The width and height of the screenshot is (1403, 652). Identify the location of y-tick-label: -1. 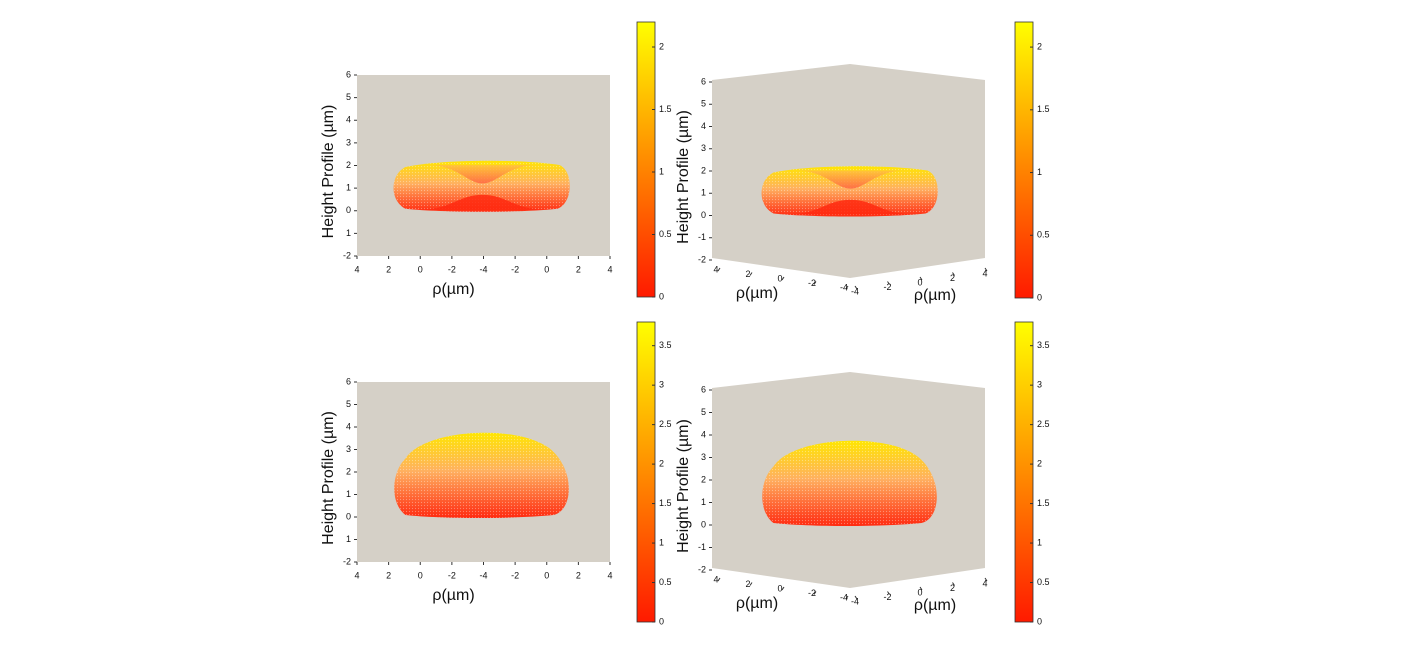
(702, 547).